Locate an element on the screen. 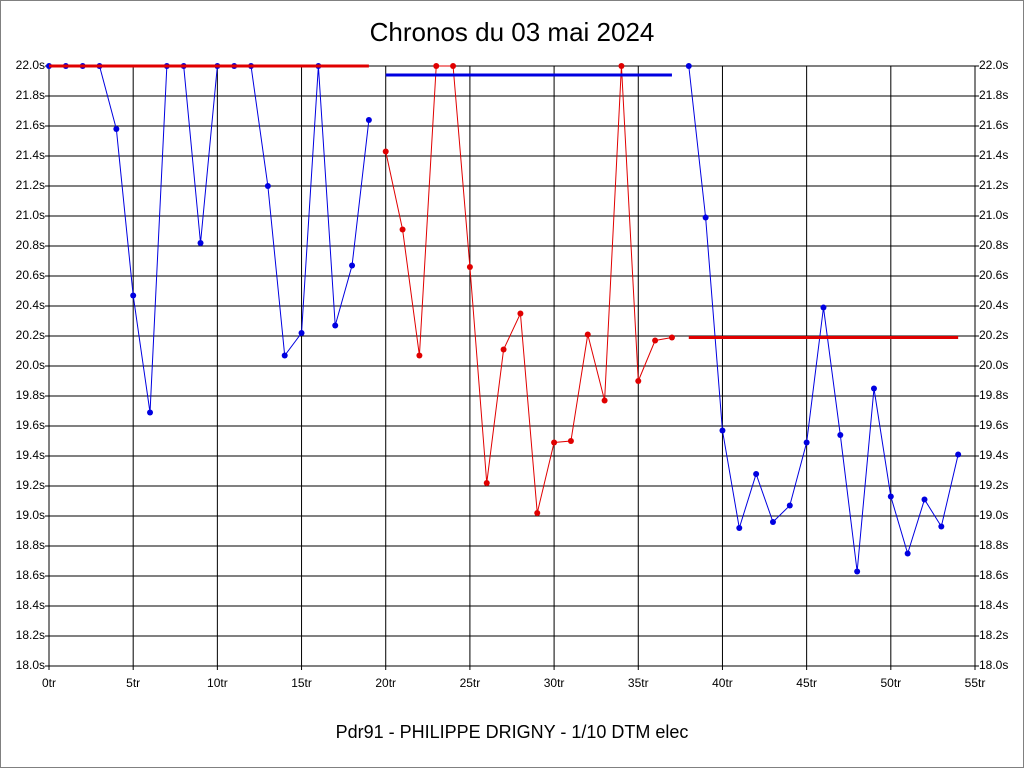 The width and height of the screenshot is (1024, 768). y-tick-label: 18.4s is located at coordinates (30, 605).